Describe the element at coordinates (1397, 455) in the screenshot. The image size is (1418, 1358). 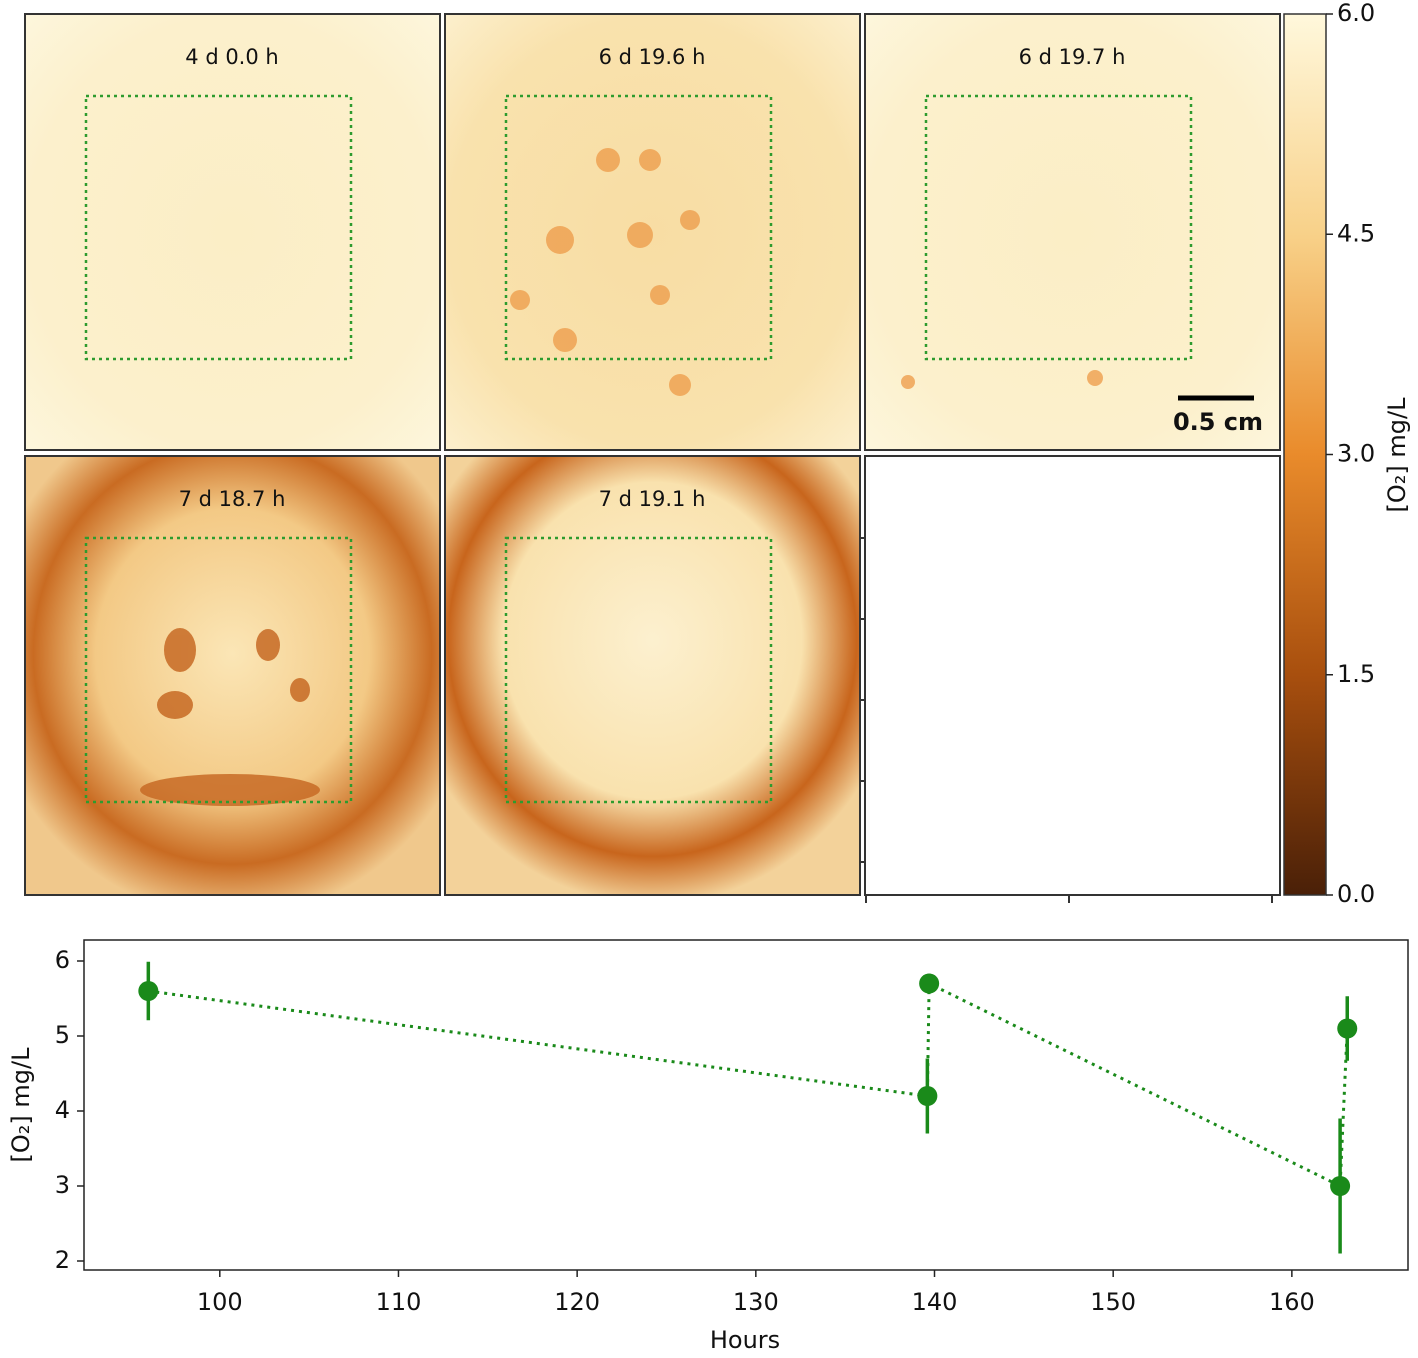
I see `colorbar-label: [O₂] mg/L` at that location.